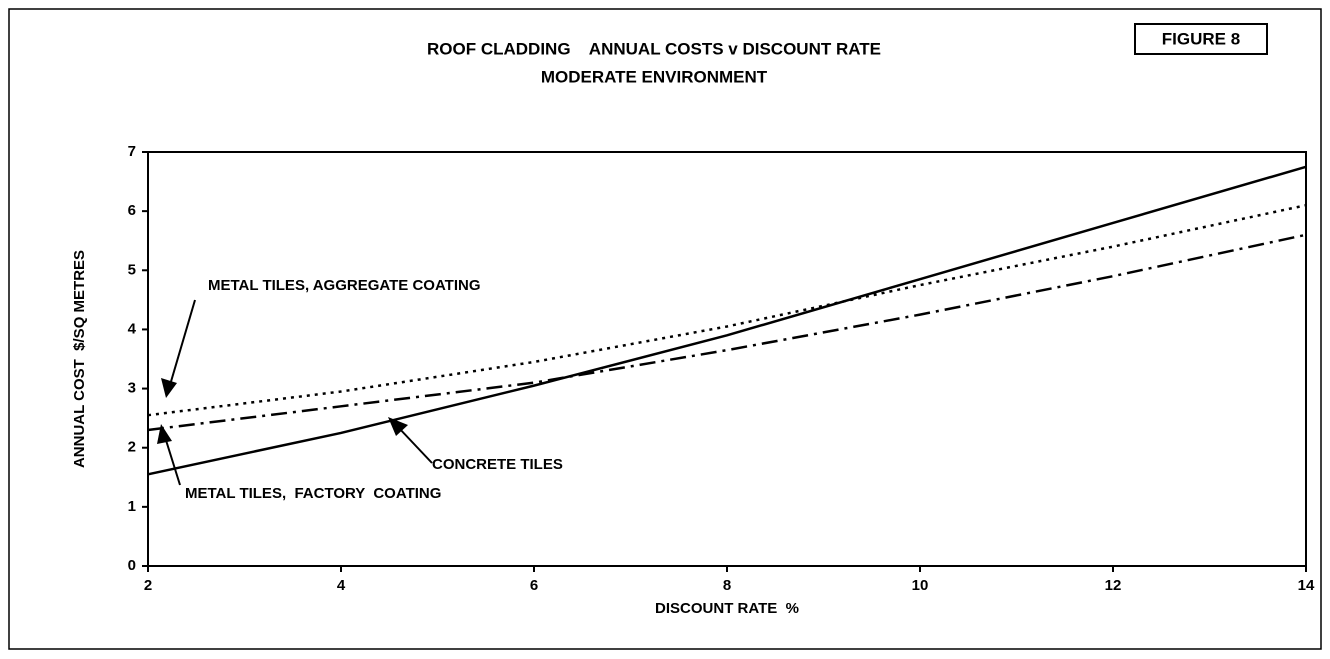 The height and width of the screenshot is (659, 1330). I want to click on figure-label-box, so click(1201, 39).